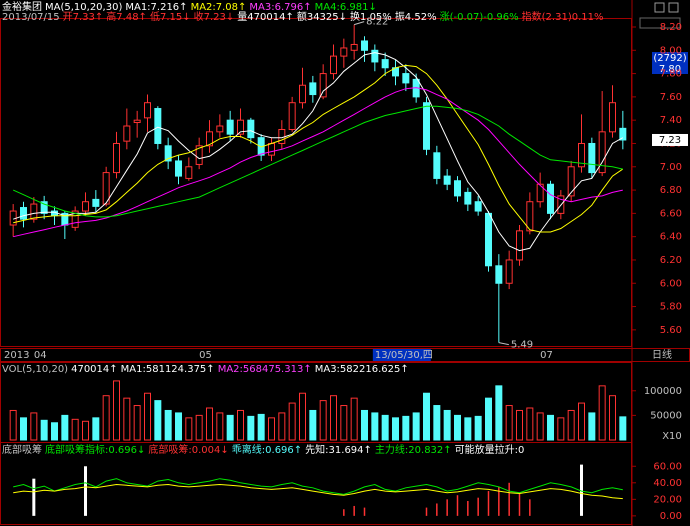 This screenshot has width=690, height=526. Describe the element at coordinates (671, 120) in the screenshot. I see `y-tick-label: 7.40` at that location.